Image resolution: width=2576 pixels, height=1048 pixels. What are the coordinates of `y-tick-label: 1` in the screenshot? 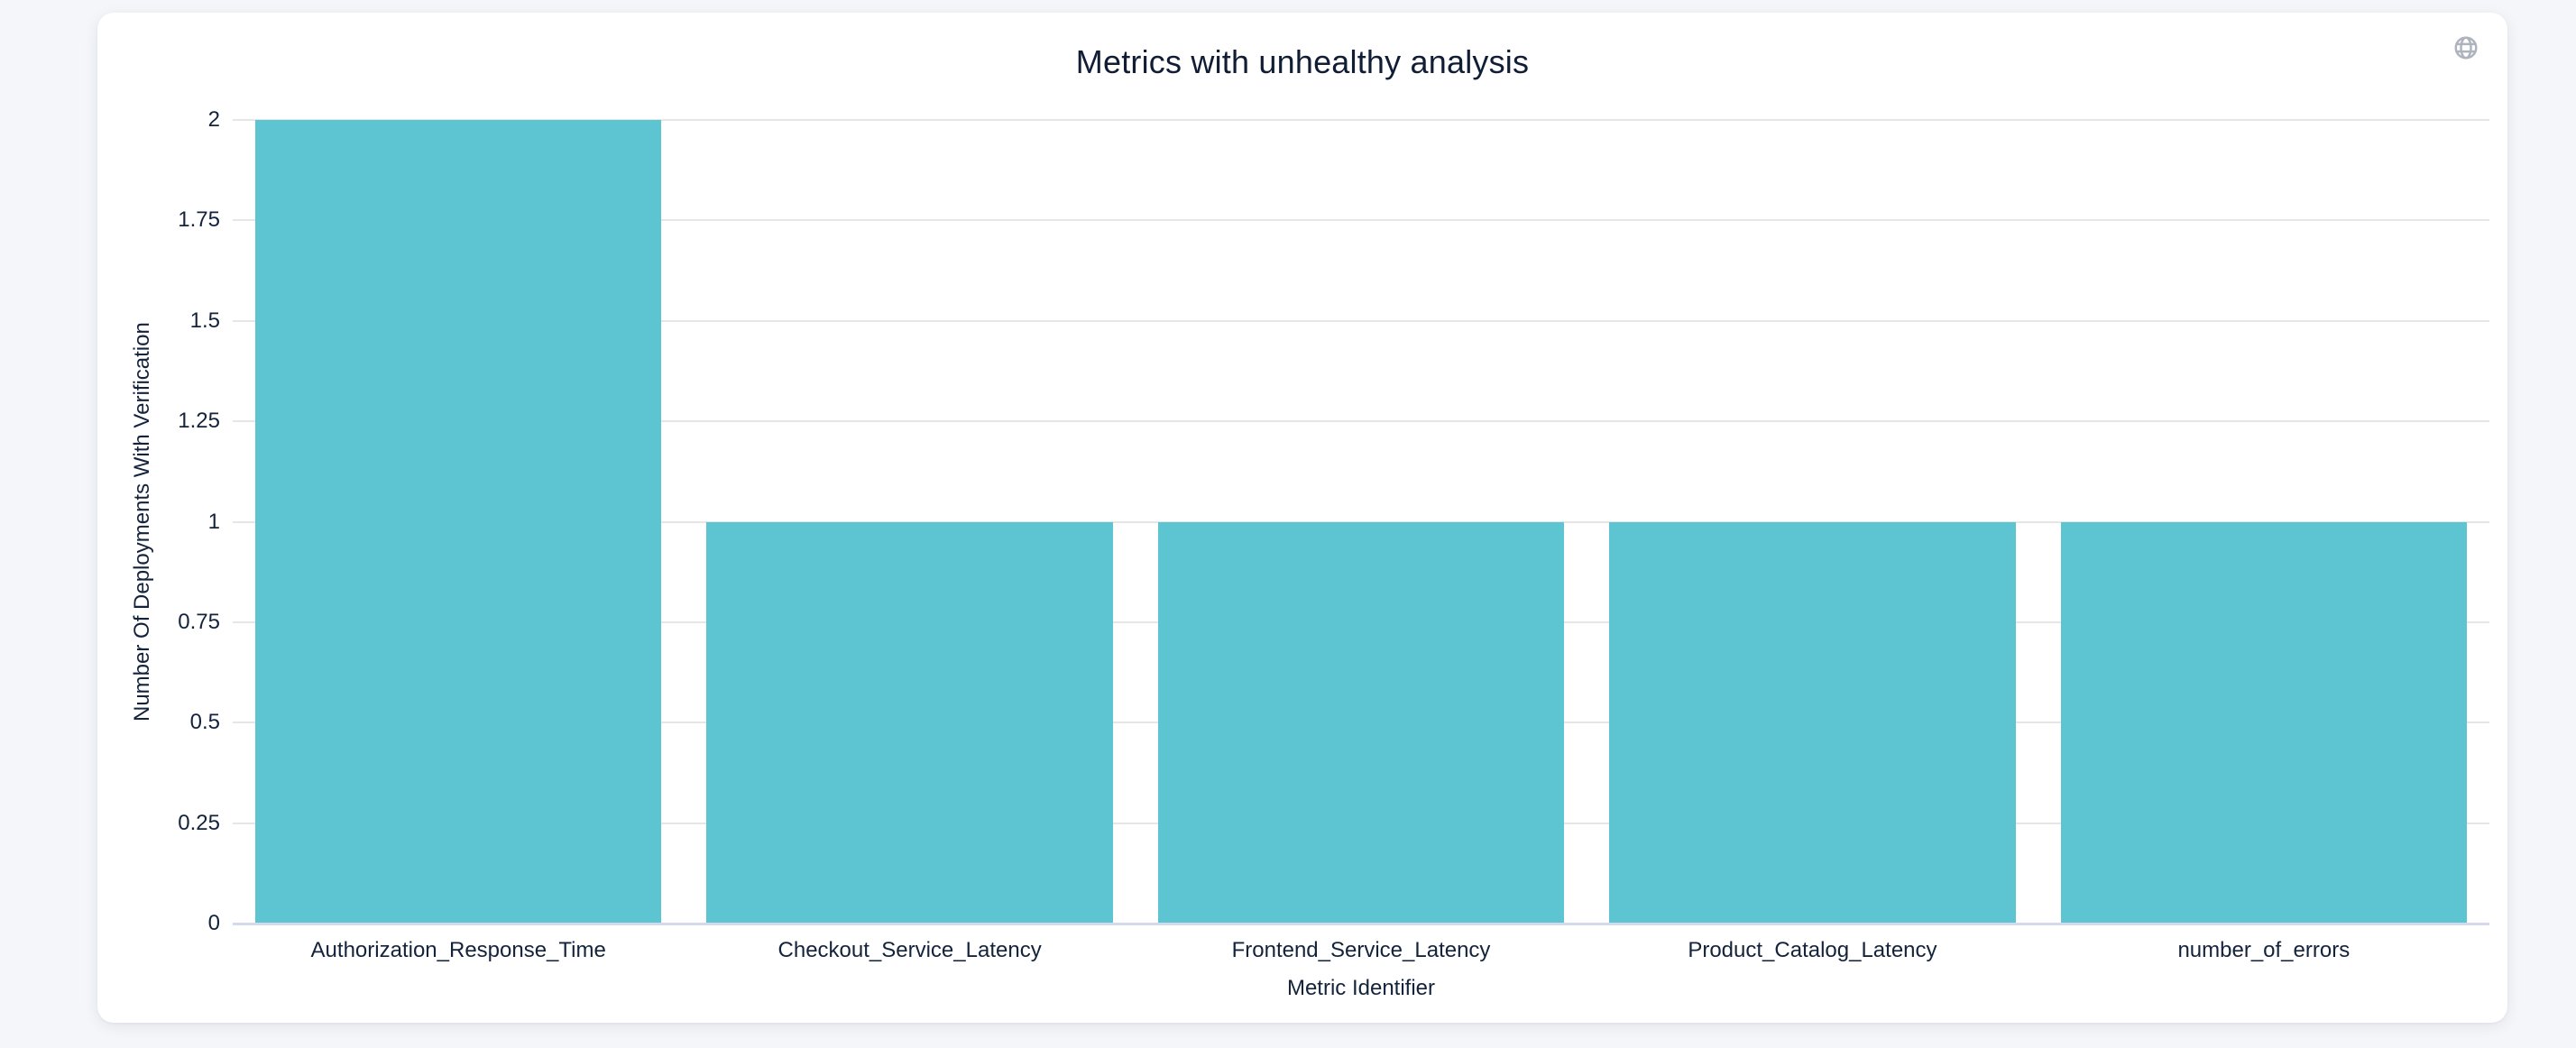 It's located at (213, 521).